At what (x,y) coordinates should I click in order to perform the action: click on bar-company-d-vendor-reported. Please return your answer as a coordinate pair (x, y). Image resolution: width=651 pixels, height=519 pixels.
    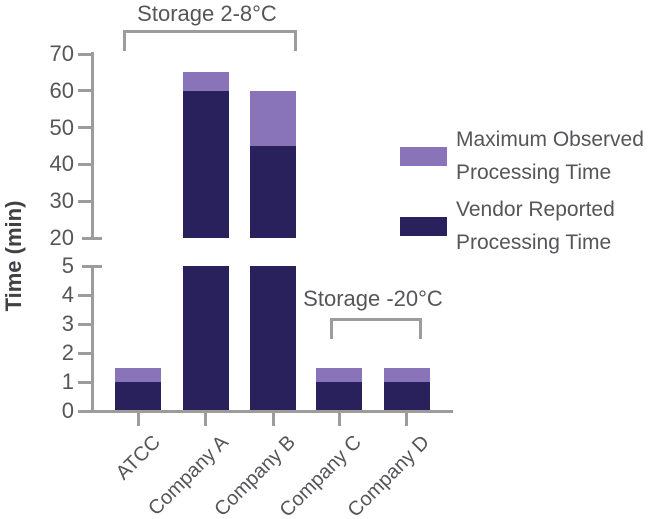
    Looking at the image, I should click on (406, 396).